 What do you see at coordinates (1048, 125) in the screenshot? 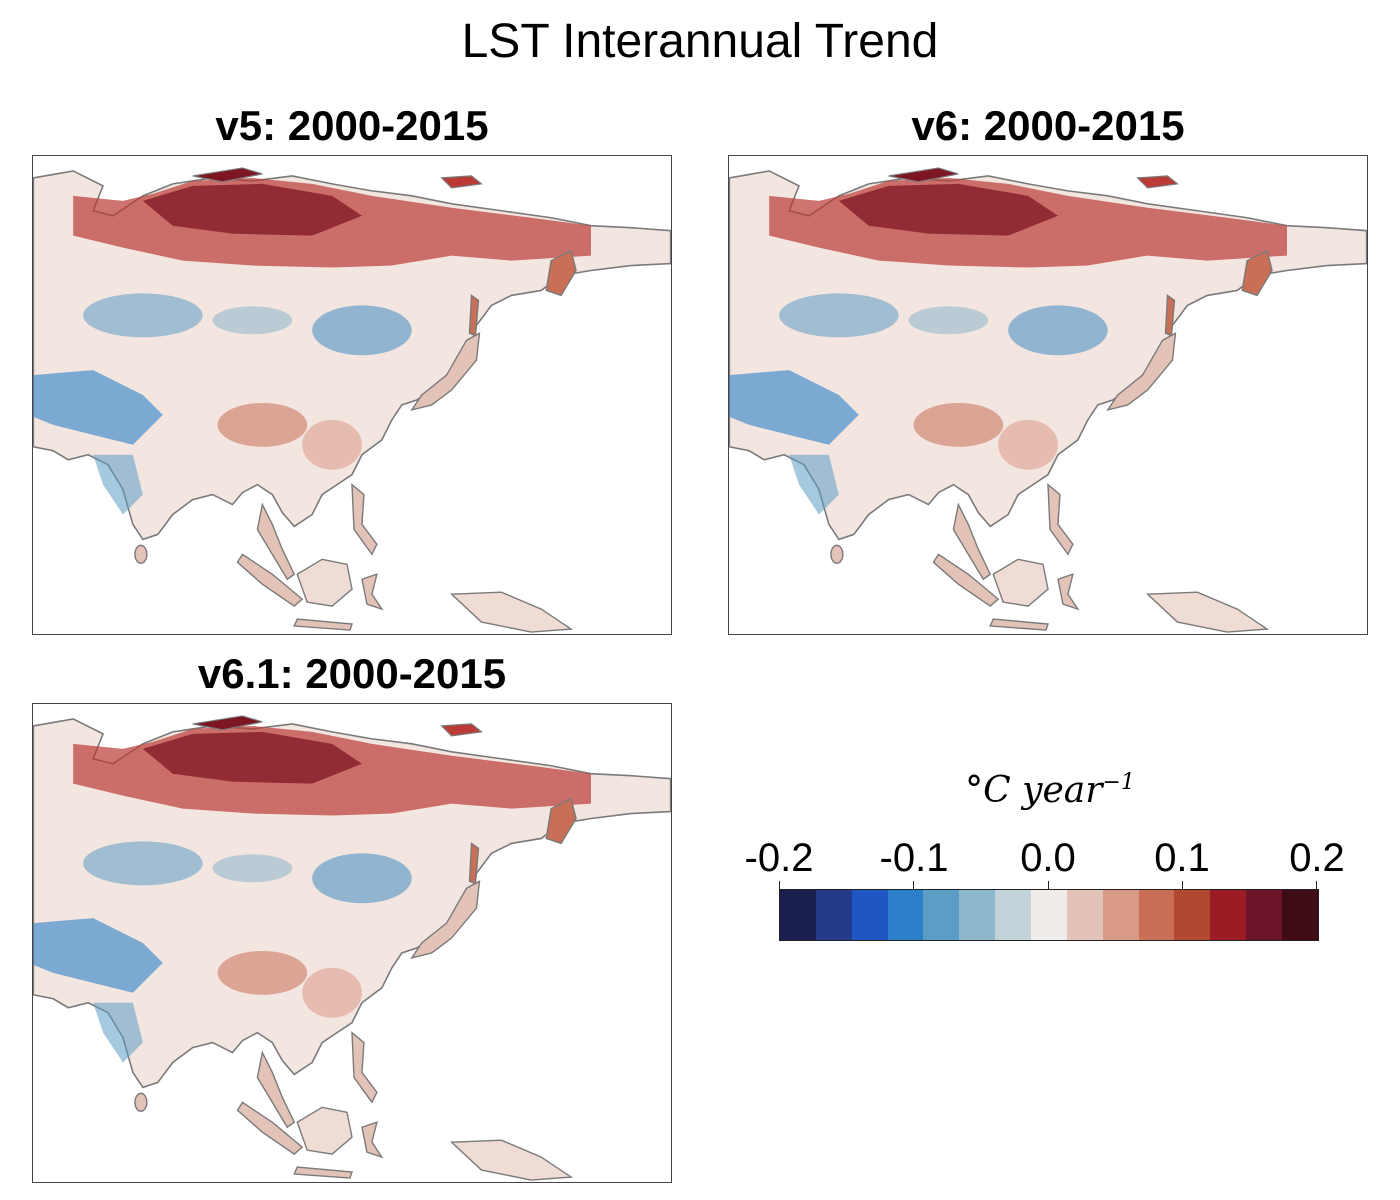
I see `panel-title-v6: v6: 2000-2015` at bounding box center [1048, 125].